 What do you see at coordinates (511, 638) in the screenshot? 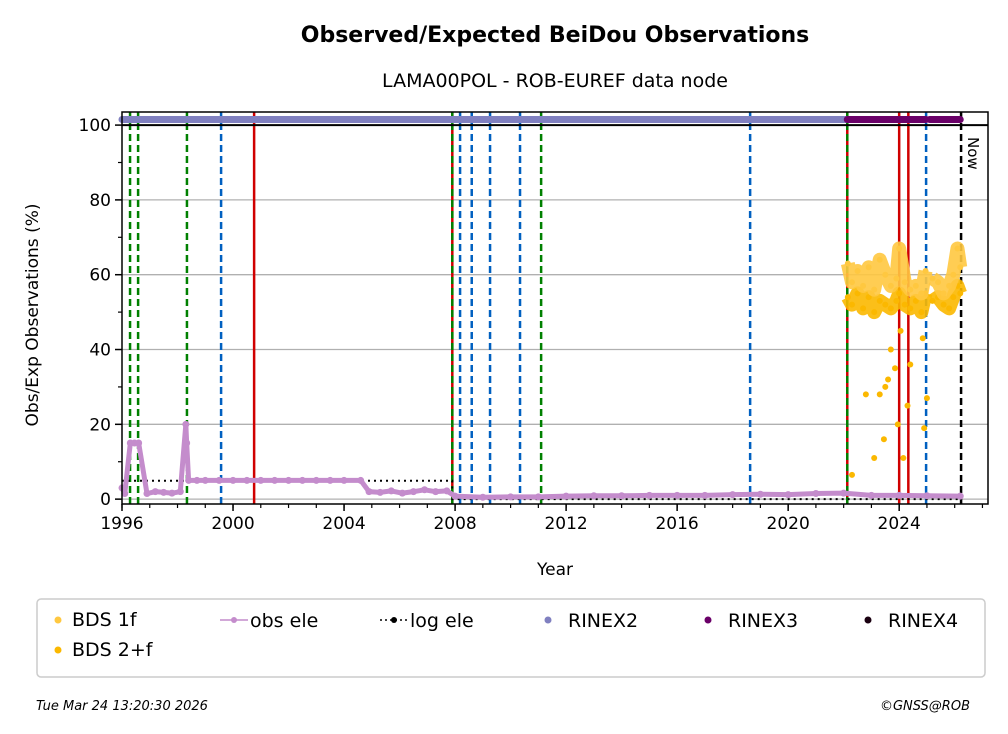
I see `legend-box` at bounding box center [511, 638].